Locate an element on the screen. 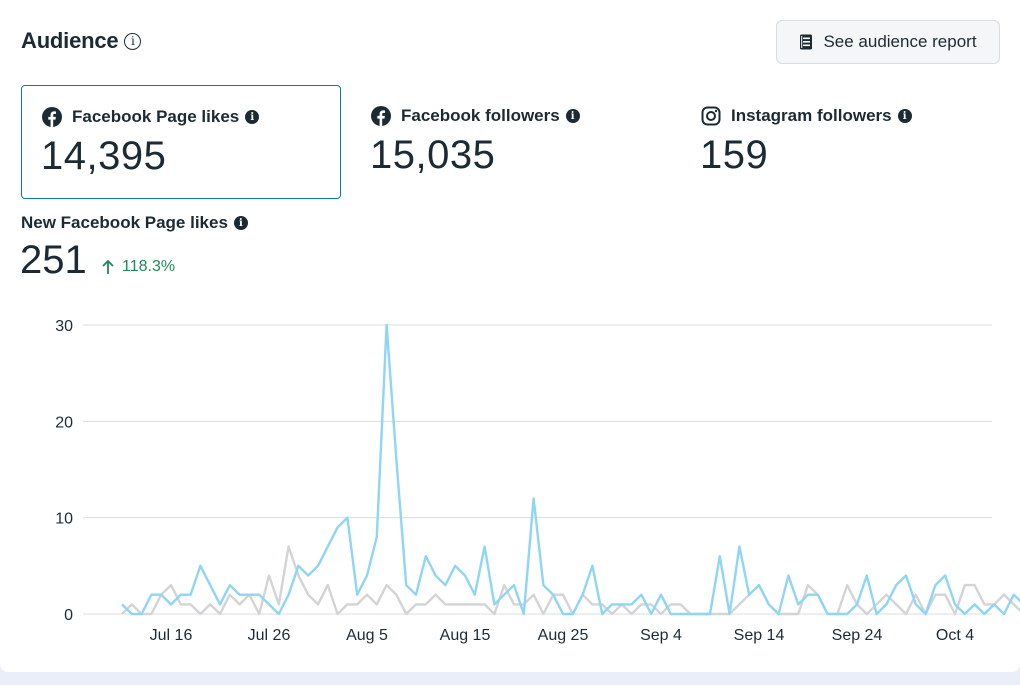 The image size is (1020, 685). y-tick-label: 10 is located at coordinates (64, 519).